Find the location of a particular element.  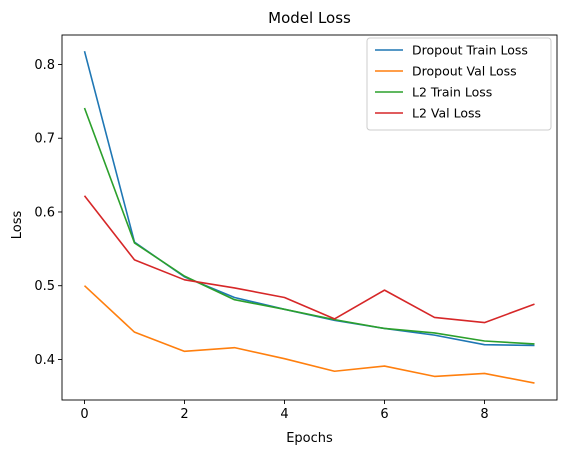

y-tick-label-0.6: 0.6 is located at coordinates (44, 212).